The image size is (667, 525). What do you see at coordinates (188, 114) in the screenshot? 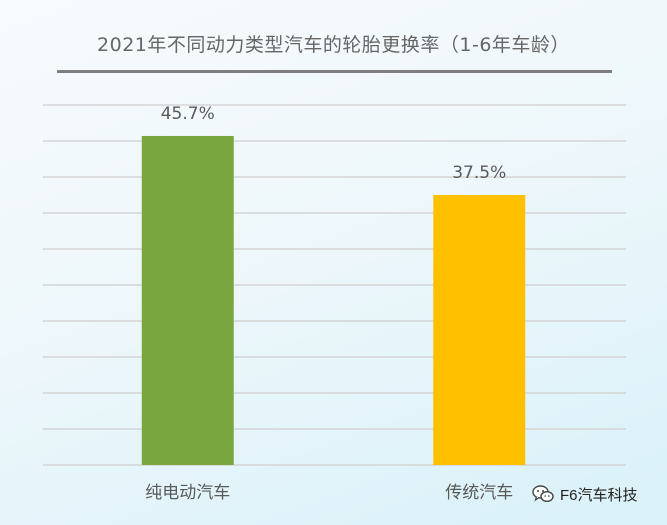
I see `data-label-1: 45.7%` at bounding box center [188, 114].